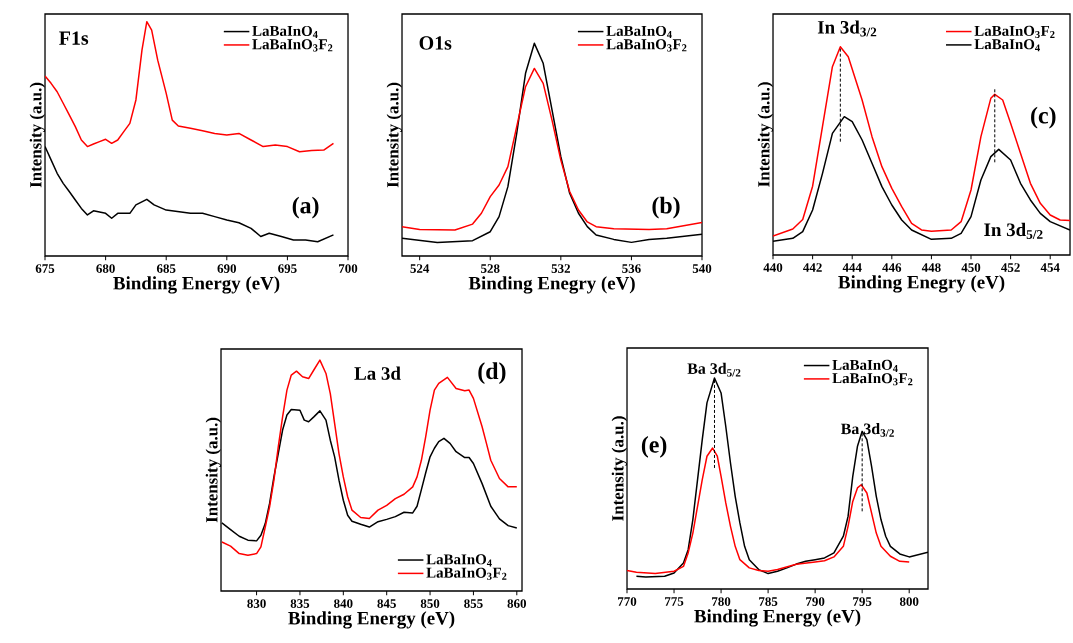 This screenshot has height=643, width=1073. I want to click on annotation: F1s, so click(74, 38).